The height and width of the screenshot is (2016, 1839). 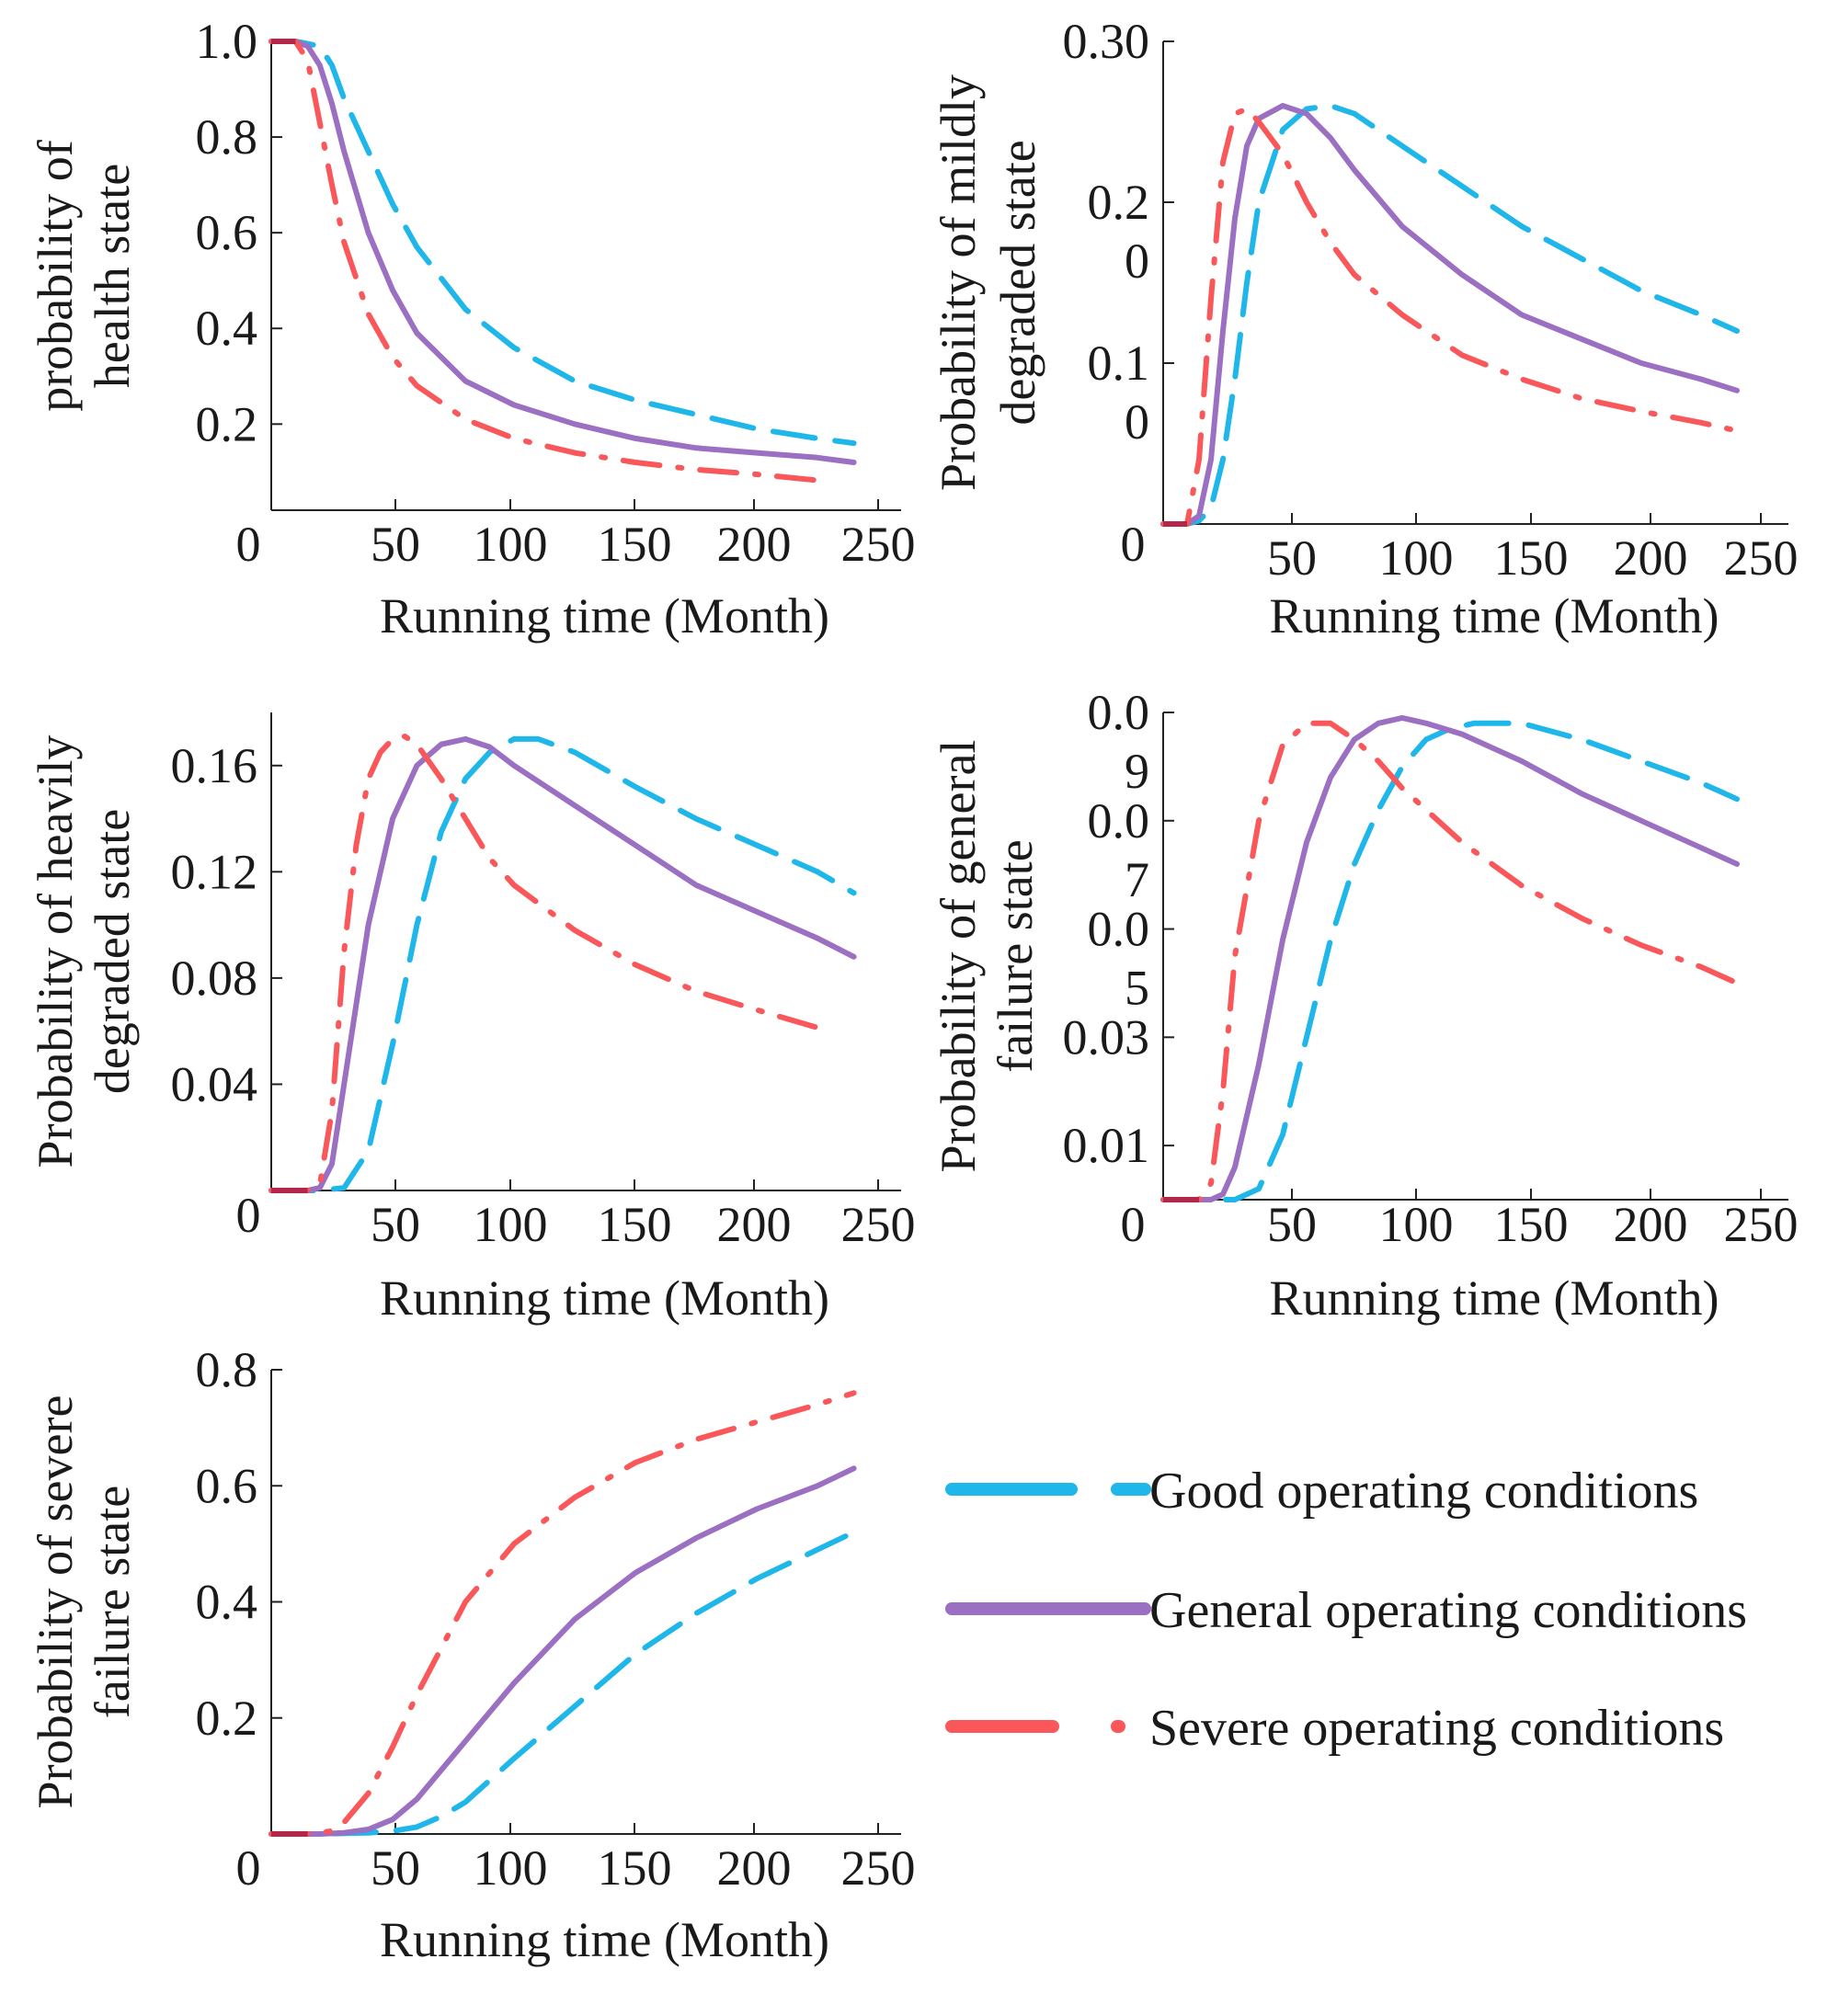 I want to click on y-tick-label: 5, so click(x=1137, y=989).